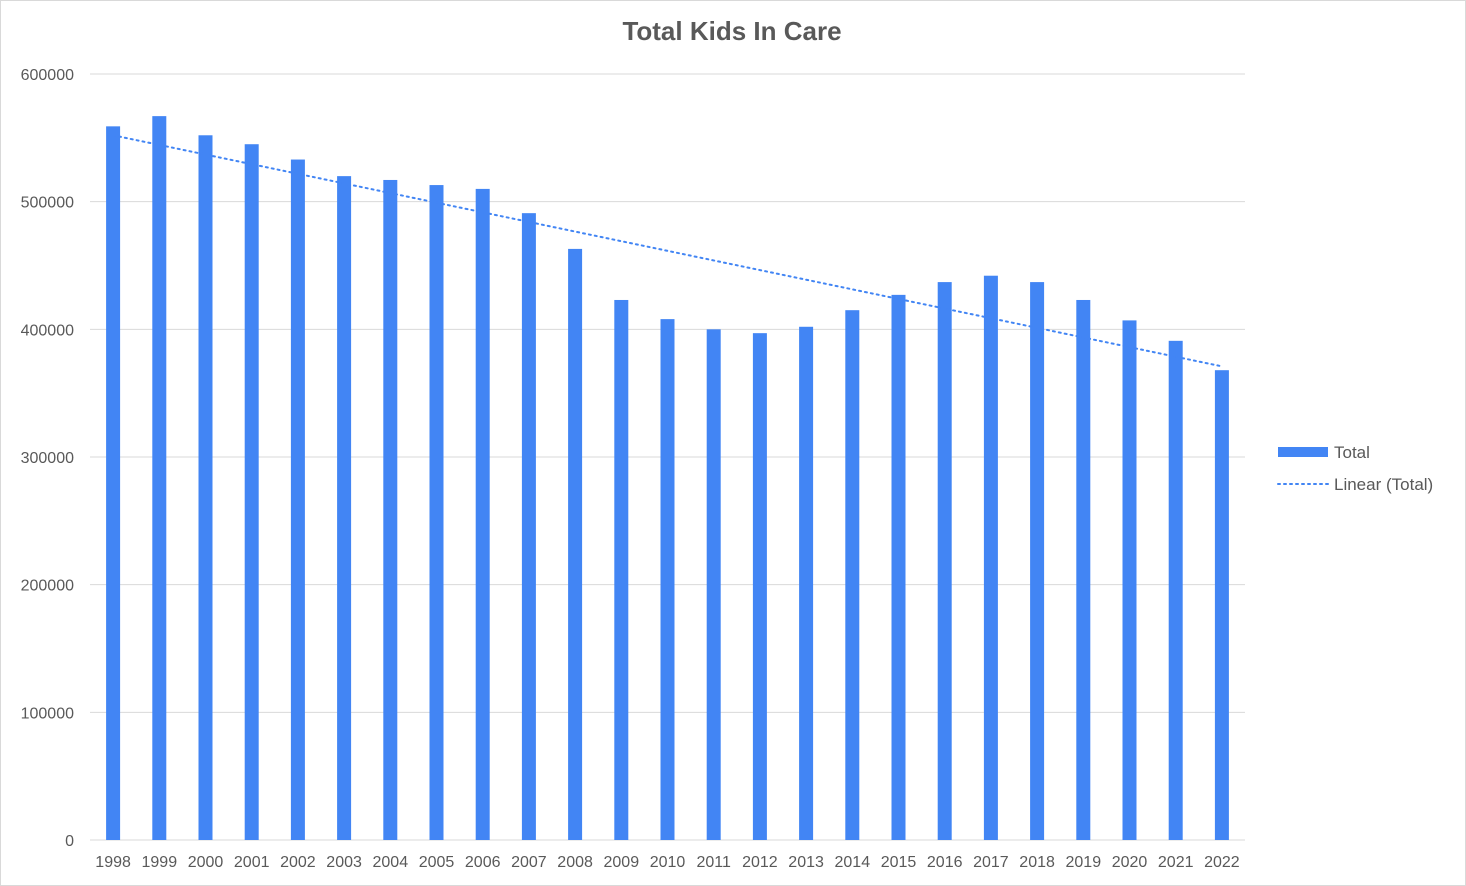 The image size is (1466, 886). Describe the element at coordinates (732, 31) in the screenshot. I see `chart-title: Total Kids In Care` at that location.